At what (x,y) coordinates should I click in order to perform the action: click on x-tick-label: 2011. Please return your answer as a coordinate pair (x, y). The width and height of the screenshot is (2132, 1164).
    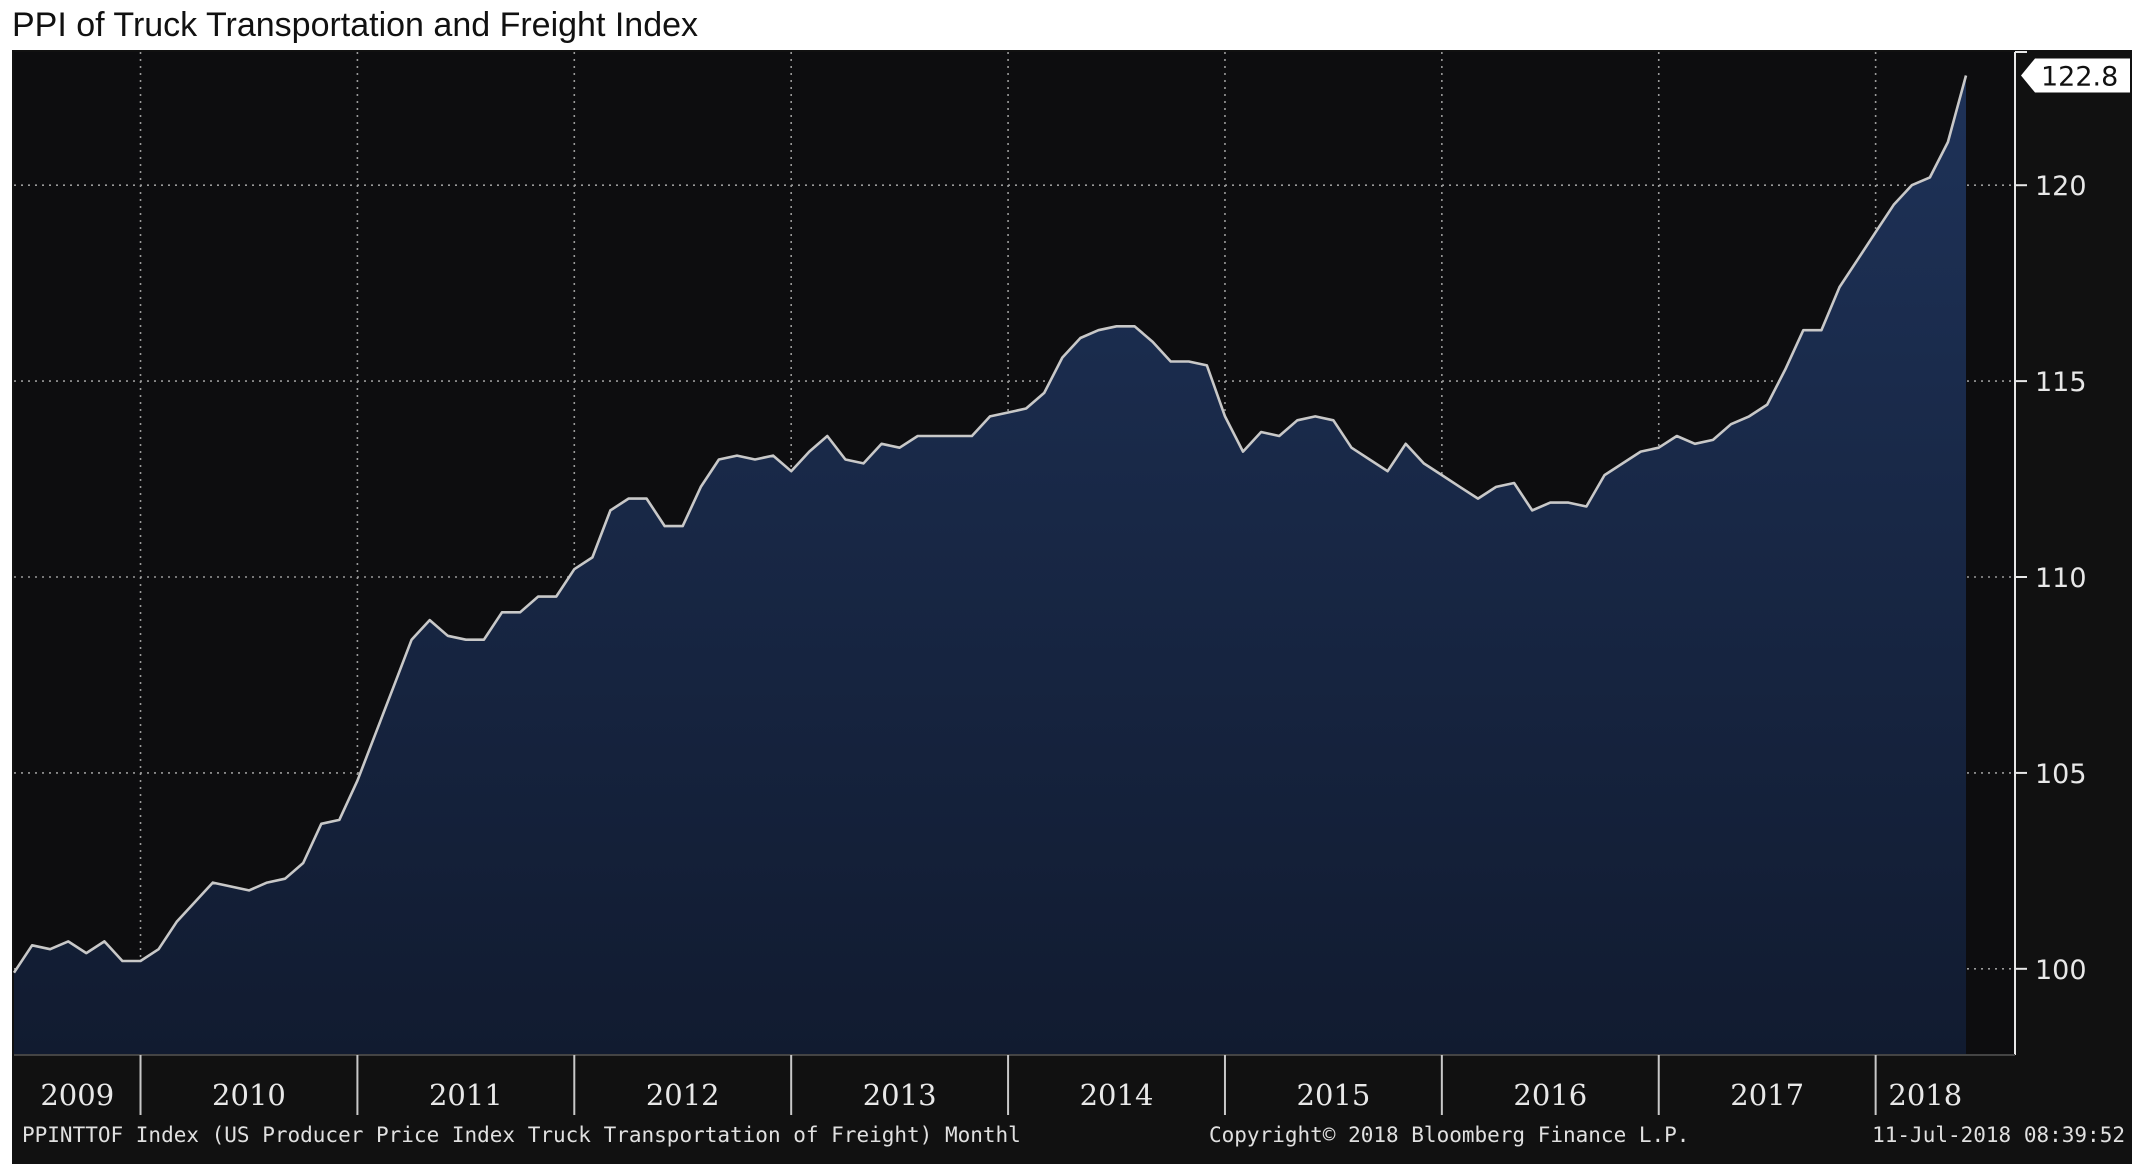
    Looking at the image, I should click on (466, 1095).